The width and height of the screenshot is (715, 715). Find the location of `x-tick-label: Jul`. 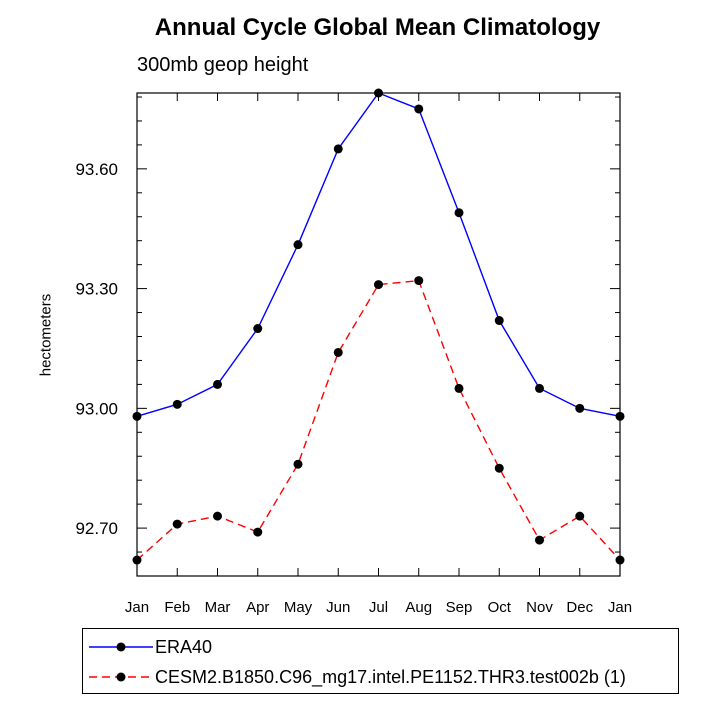

x-tick-label: Jul is located at coordinates (378, 607).